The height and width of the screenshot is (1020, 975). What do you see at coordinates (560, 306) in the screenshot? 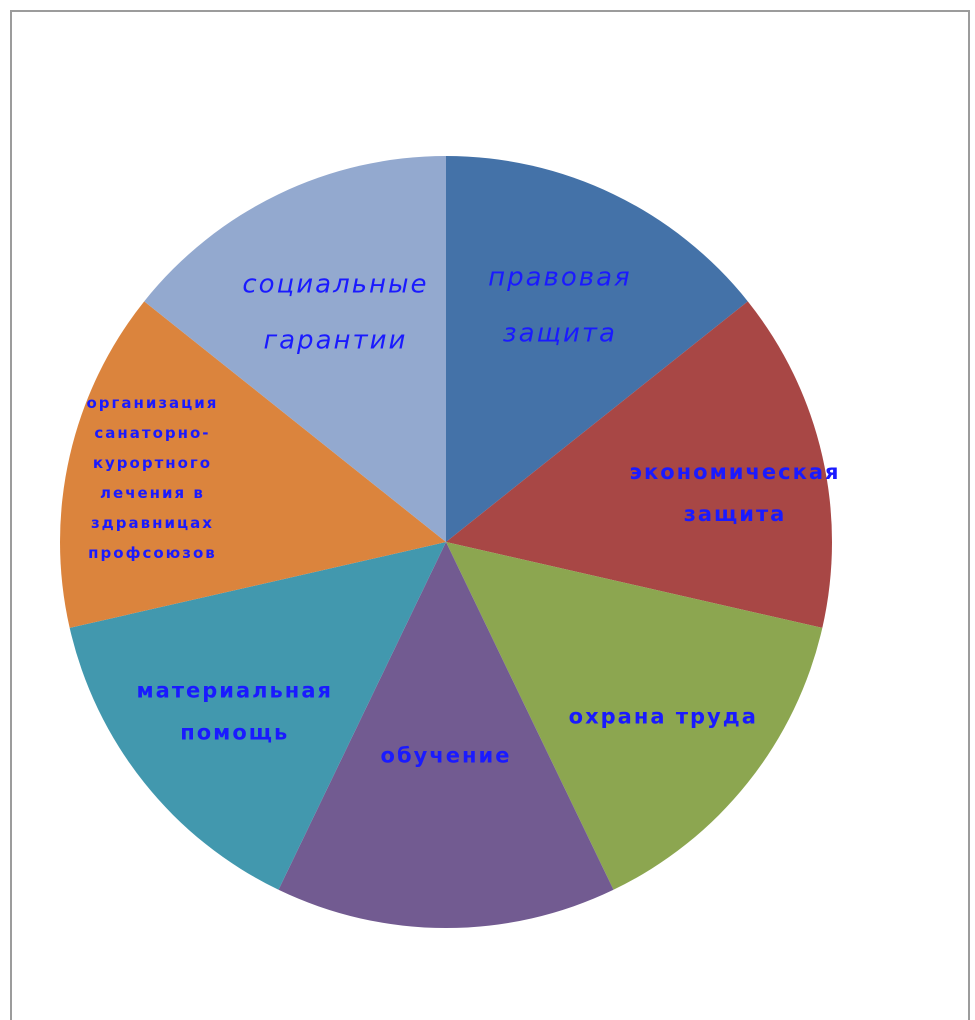
I see `slice-label: правовая защита` at bounding box center [560, 306].